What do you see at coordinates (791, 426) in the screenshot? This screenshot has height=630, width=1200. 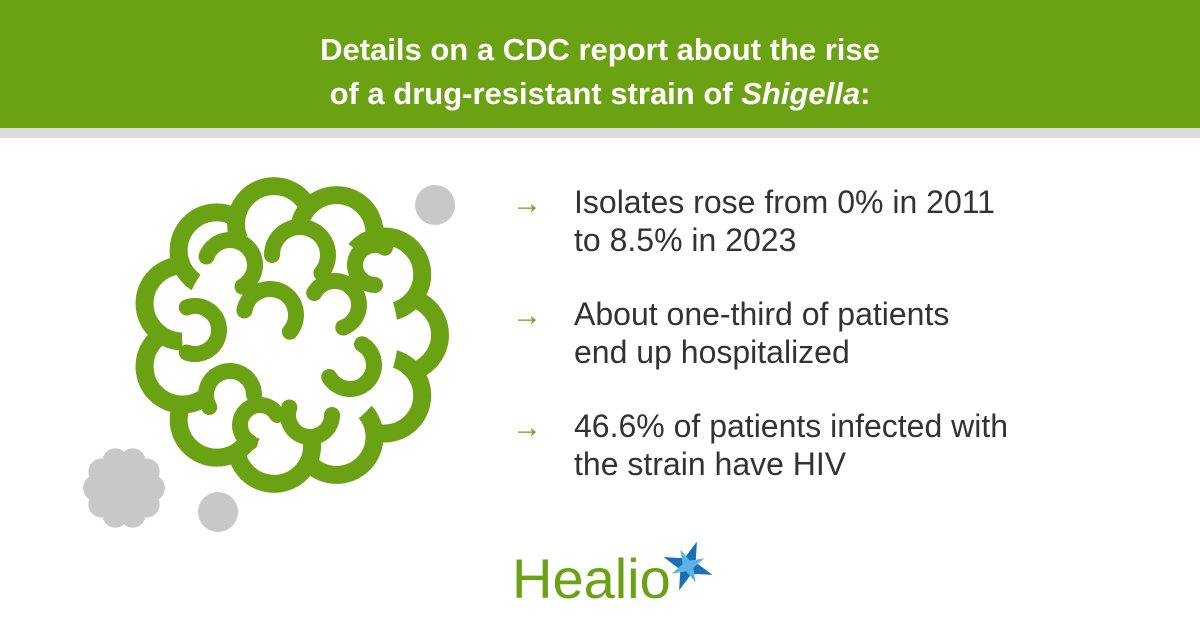 I see `item-line: 46.6% of patients infected with` at bounding box center [791, 426].